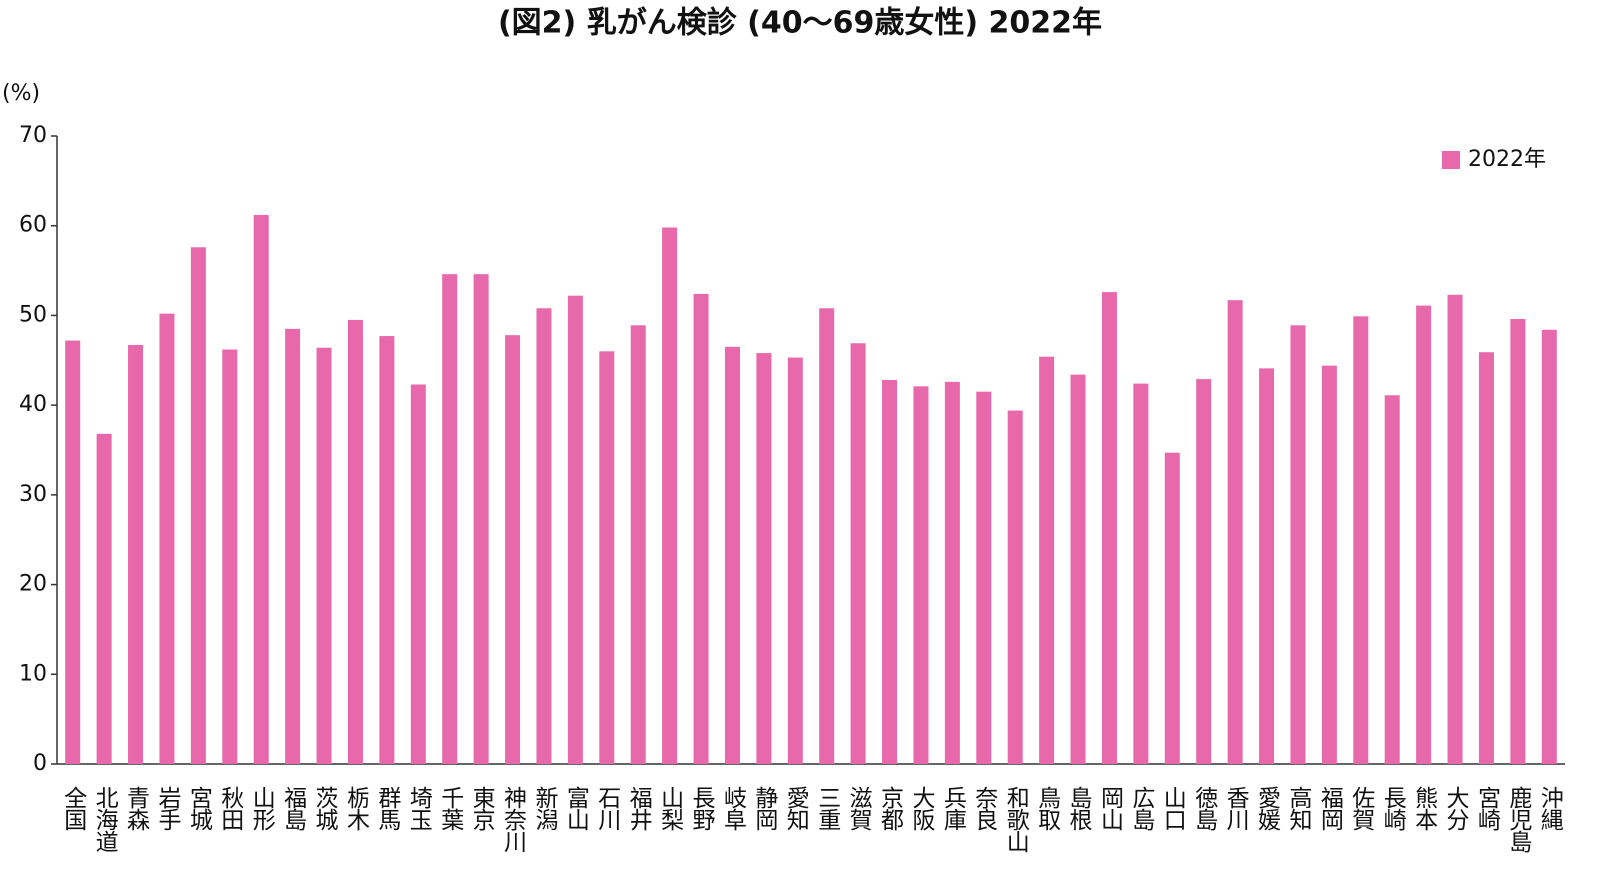 Image resolution: width=1599 pixels, height=887 pixels. What do you see at coordinates (33, 135) in the screenshot?
I see `y-tick-label: 70` at bounding box center [33, 135].